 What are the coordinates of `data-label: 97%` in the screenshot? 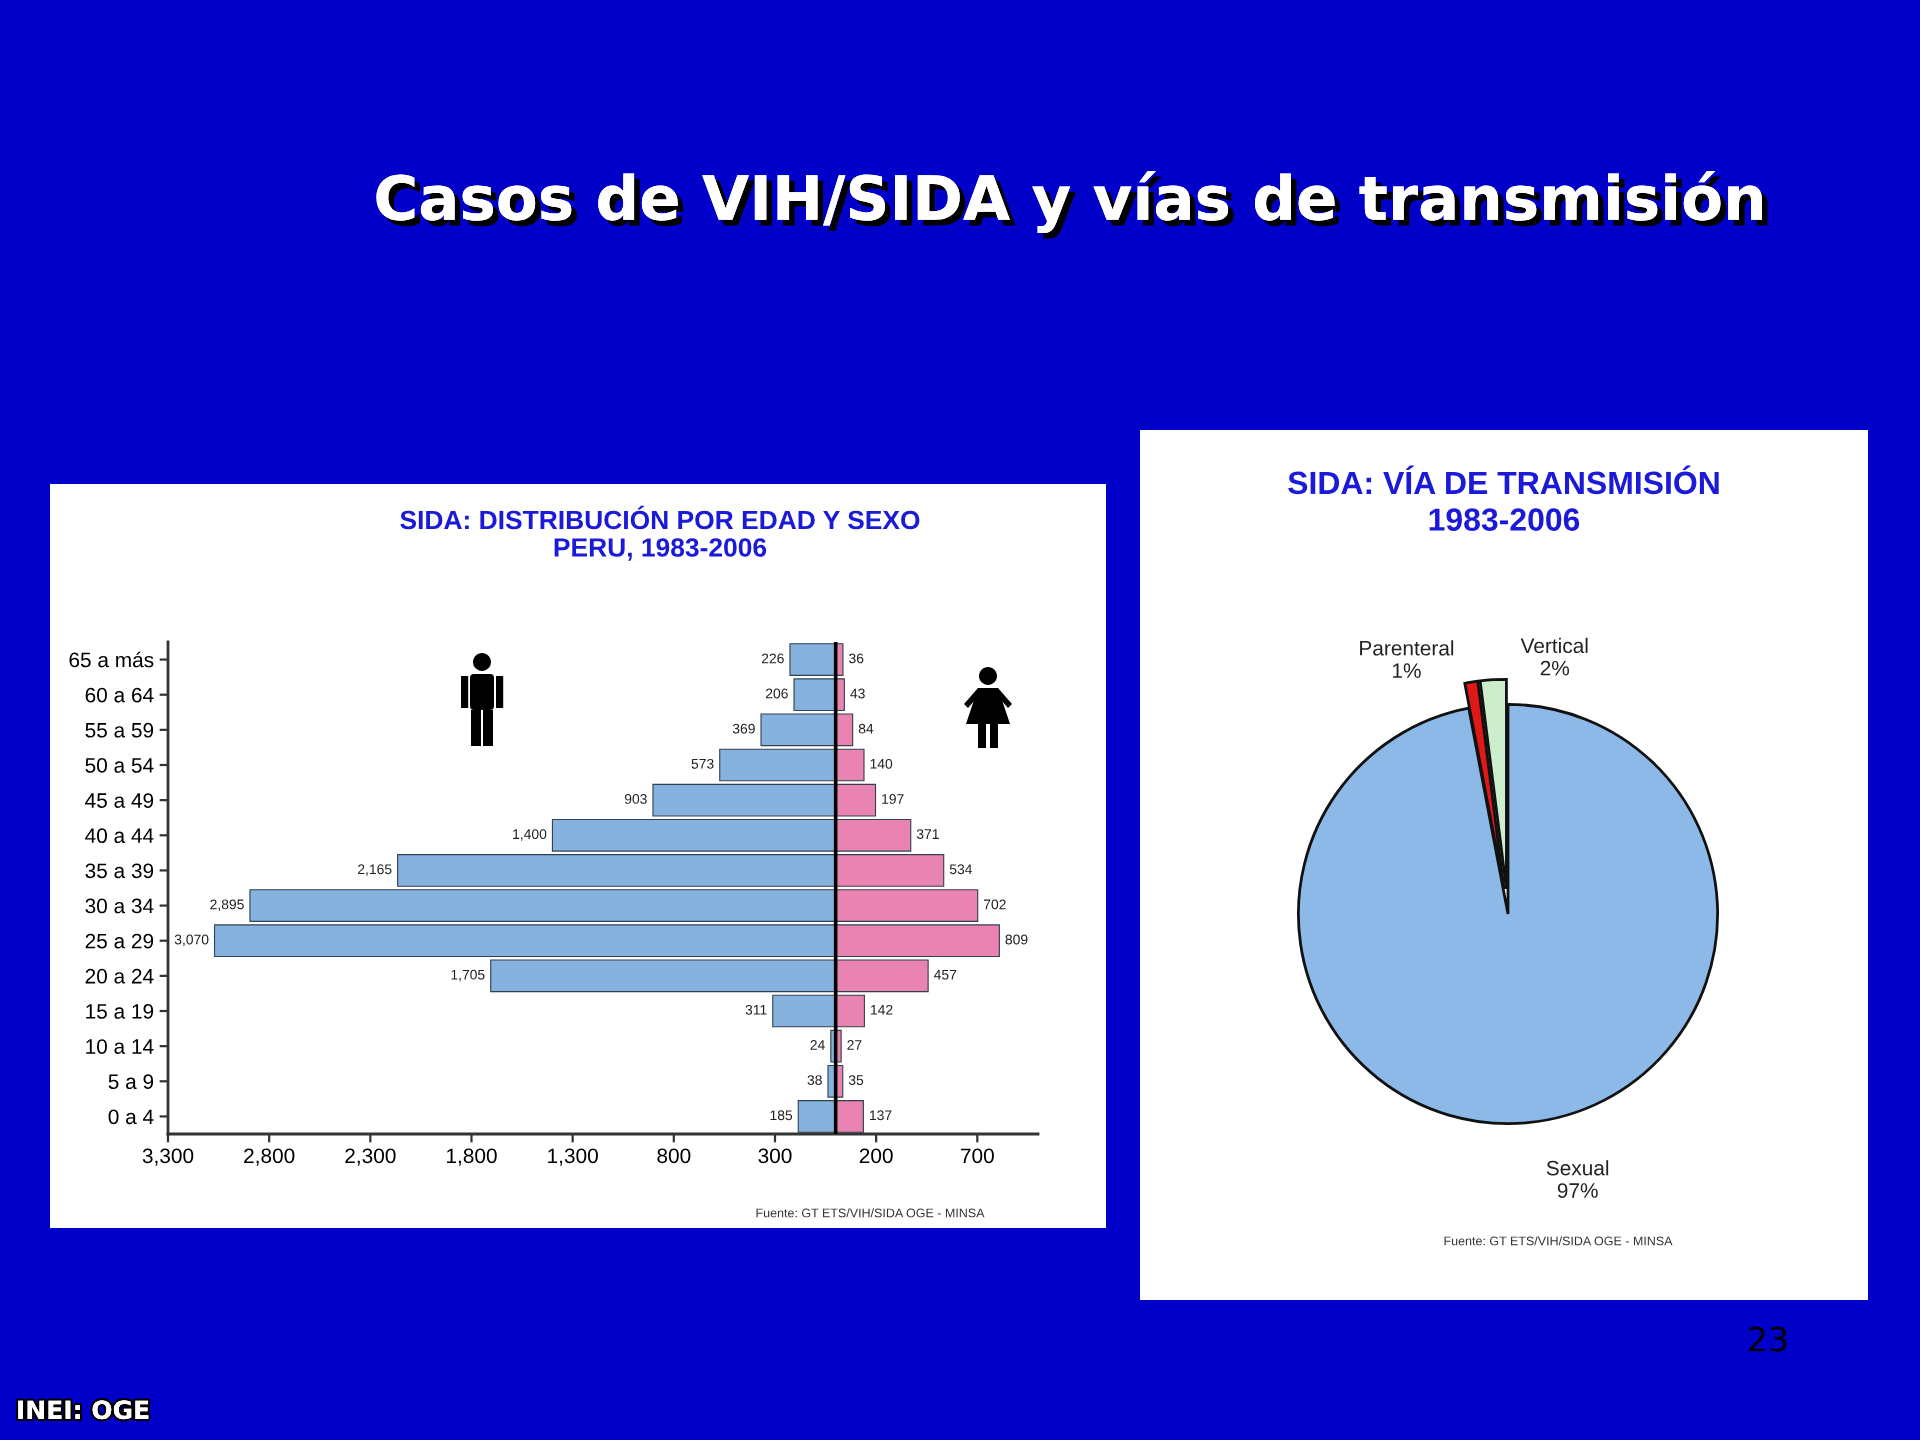 It's located at (1577, 1190).